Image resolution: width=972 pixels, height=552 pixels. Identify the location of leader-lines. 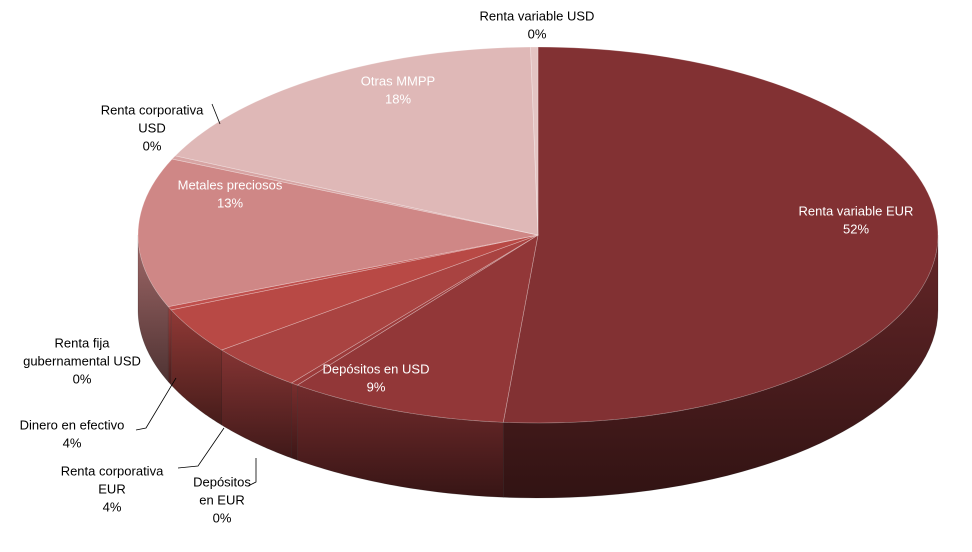
(196, 295).